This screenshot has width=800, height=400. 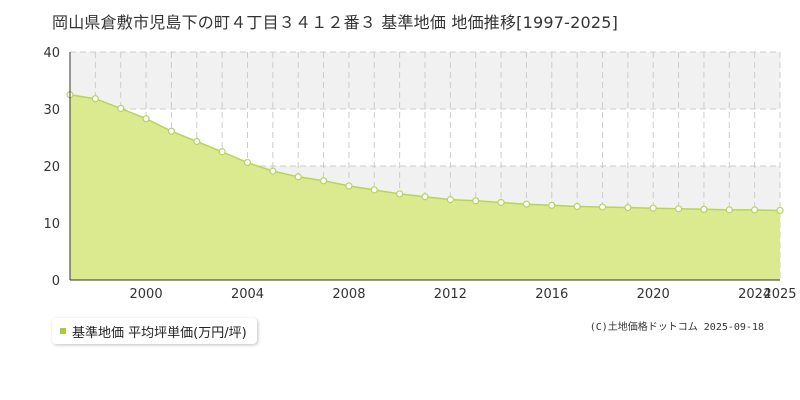 What do you see at coordinates (653, 294) in the screenshot?
I see `x-tick-label: 2020` at bounding box center [653, 294].